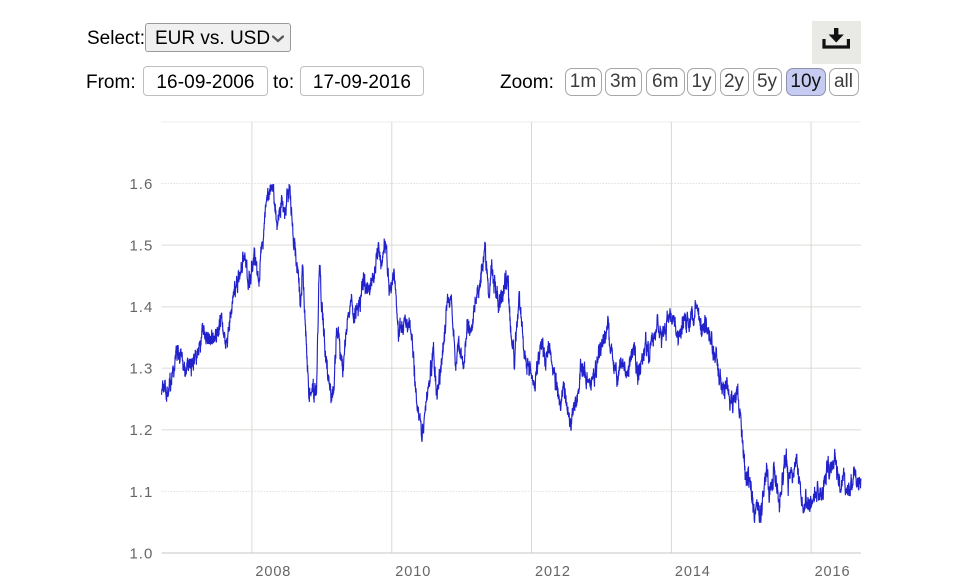 This screenshot has height=588, width=956. I want to click on svg-text: 1.0, so click(141, 553).